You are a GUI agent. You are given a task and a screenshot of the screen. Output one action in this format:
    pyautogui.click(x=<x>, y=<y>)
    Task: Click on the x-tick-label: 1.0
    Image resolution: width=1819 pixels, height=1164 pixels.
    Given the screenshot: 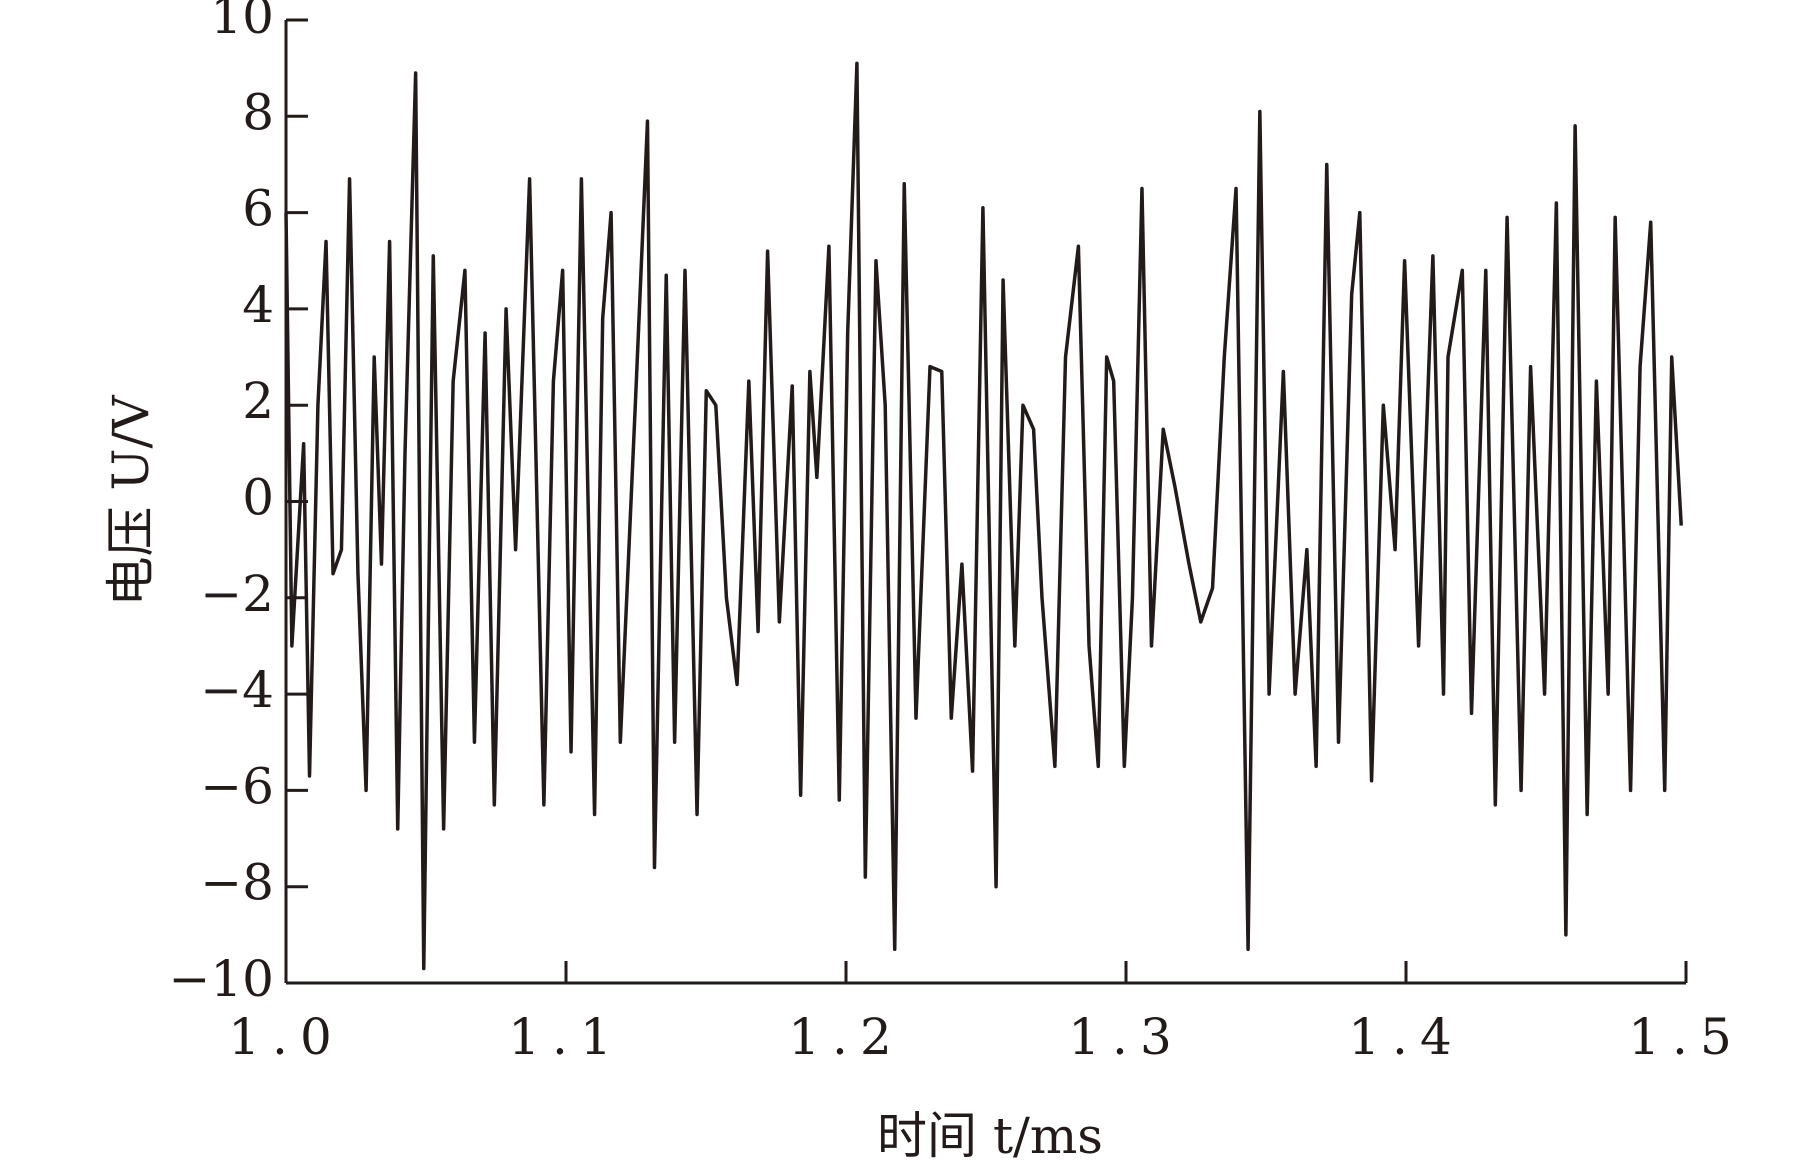 What is the action you would take?
    pyautogui.click(x=286, y=1037)
    